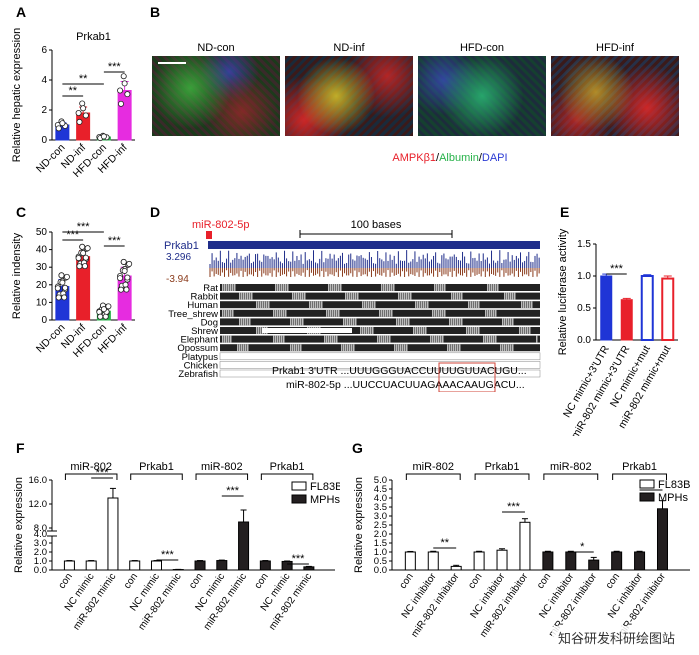 The height and width of the screenshot is (655, 699). I want to click on legend-label: MPHs, so click(325, 500).